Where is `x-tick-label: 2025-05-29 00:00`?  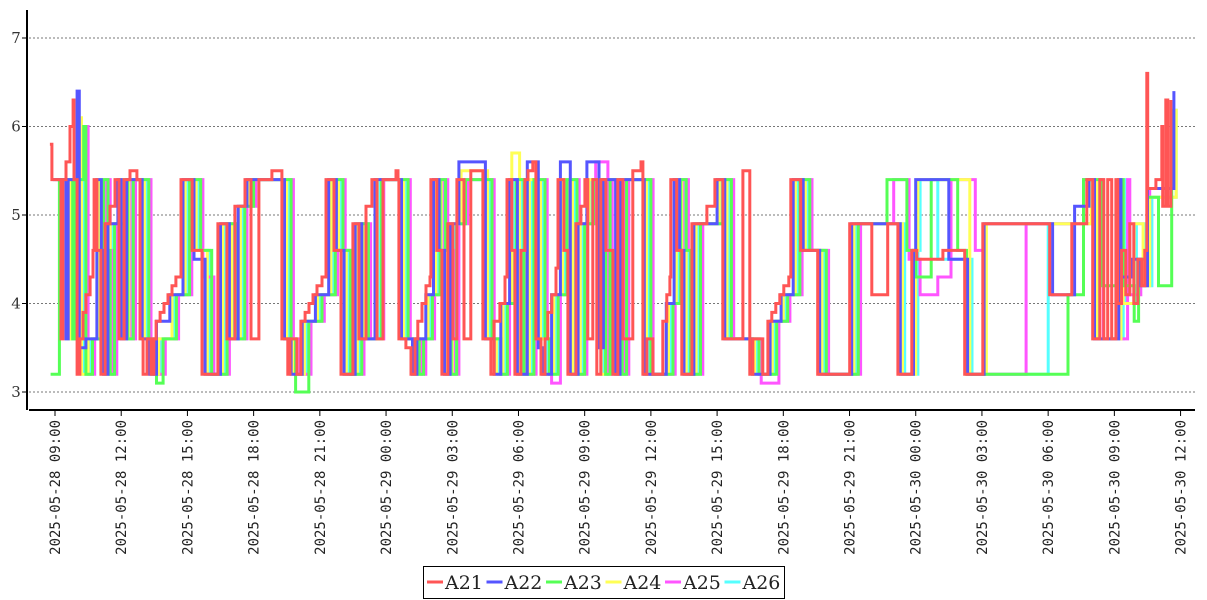 x-tick-label: 2025-05-29 00:00 is located at coordinates (387, 487).